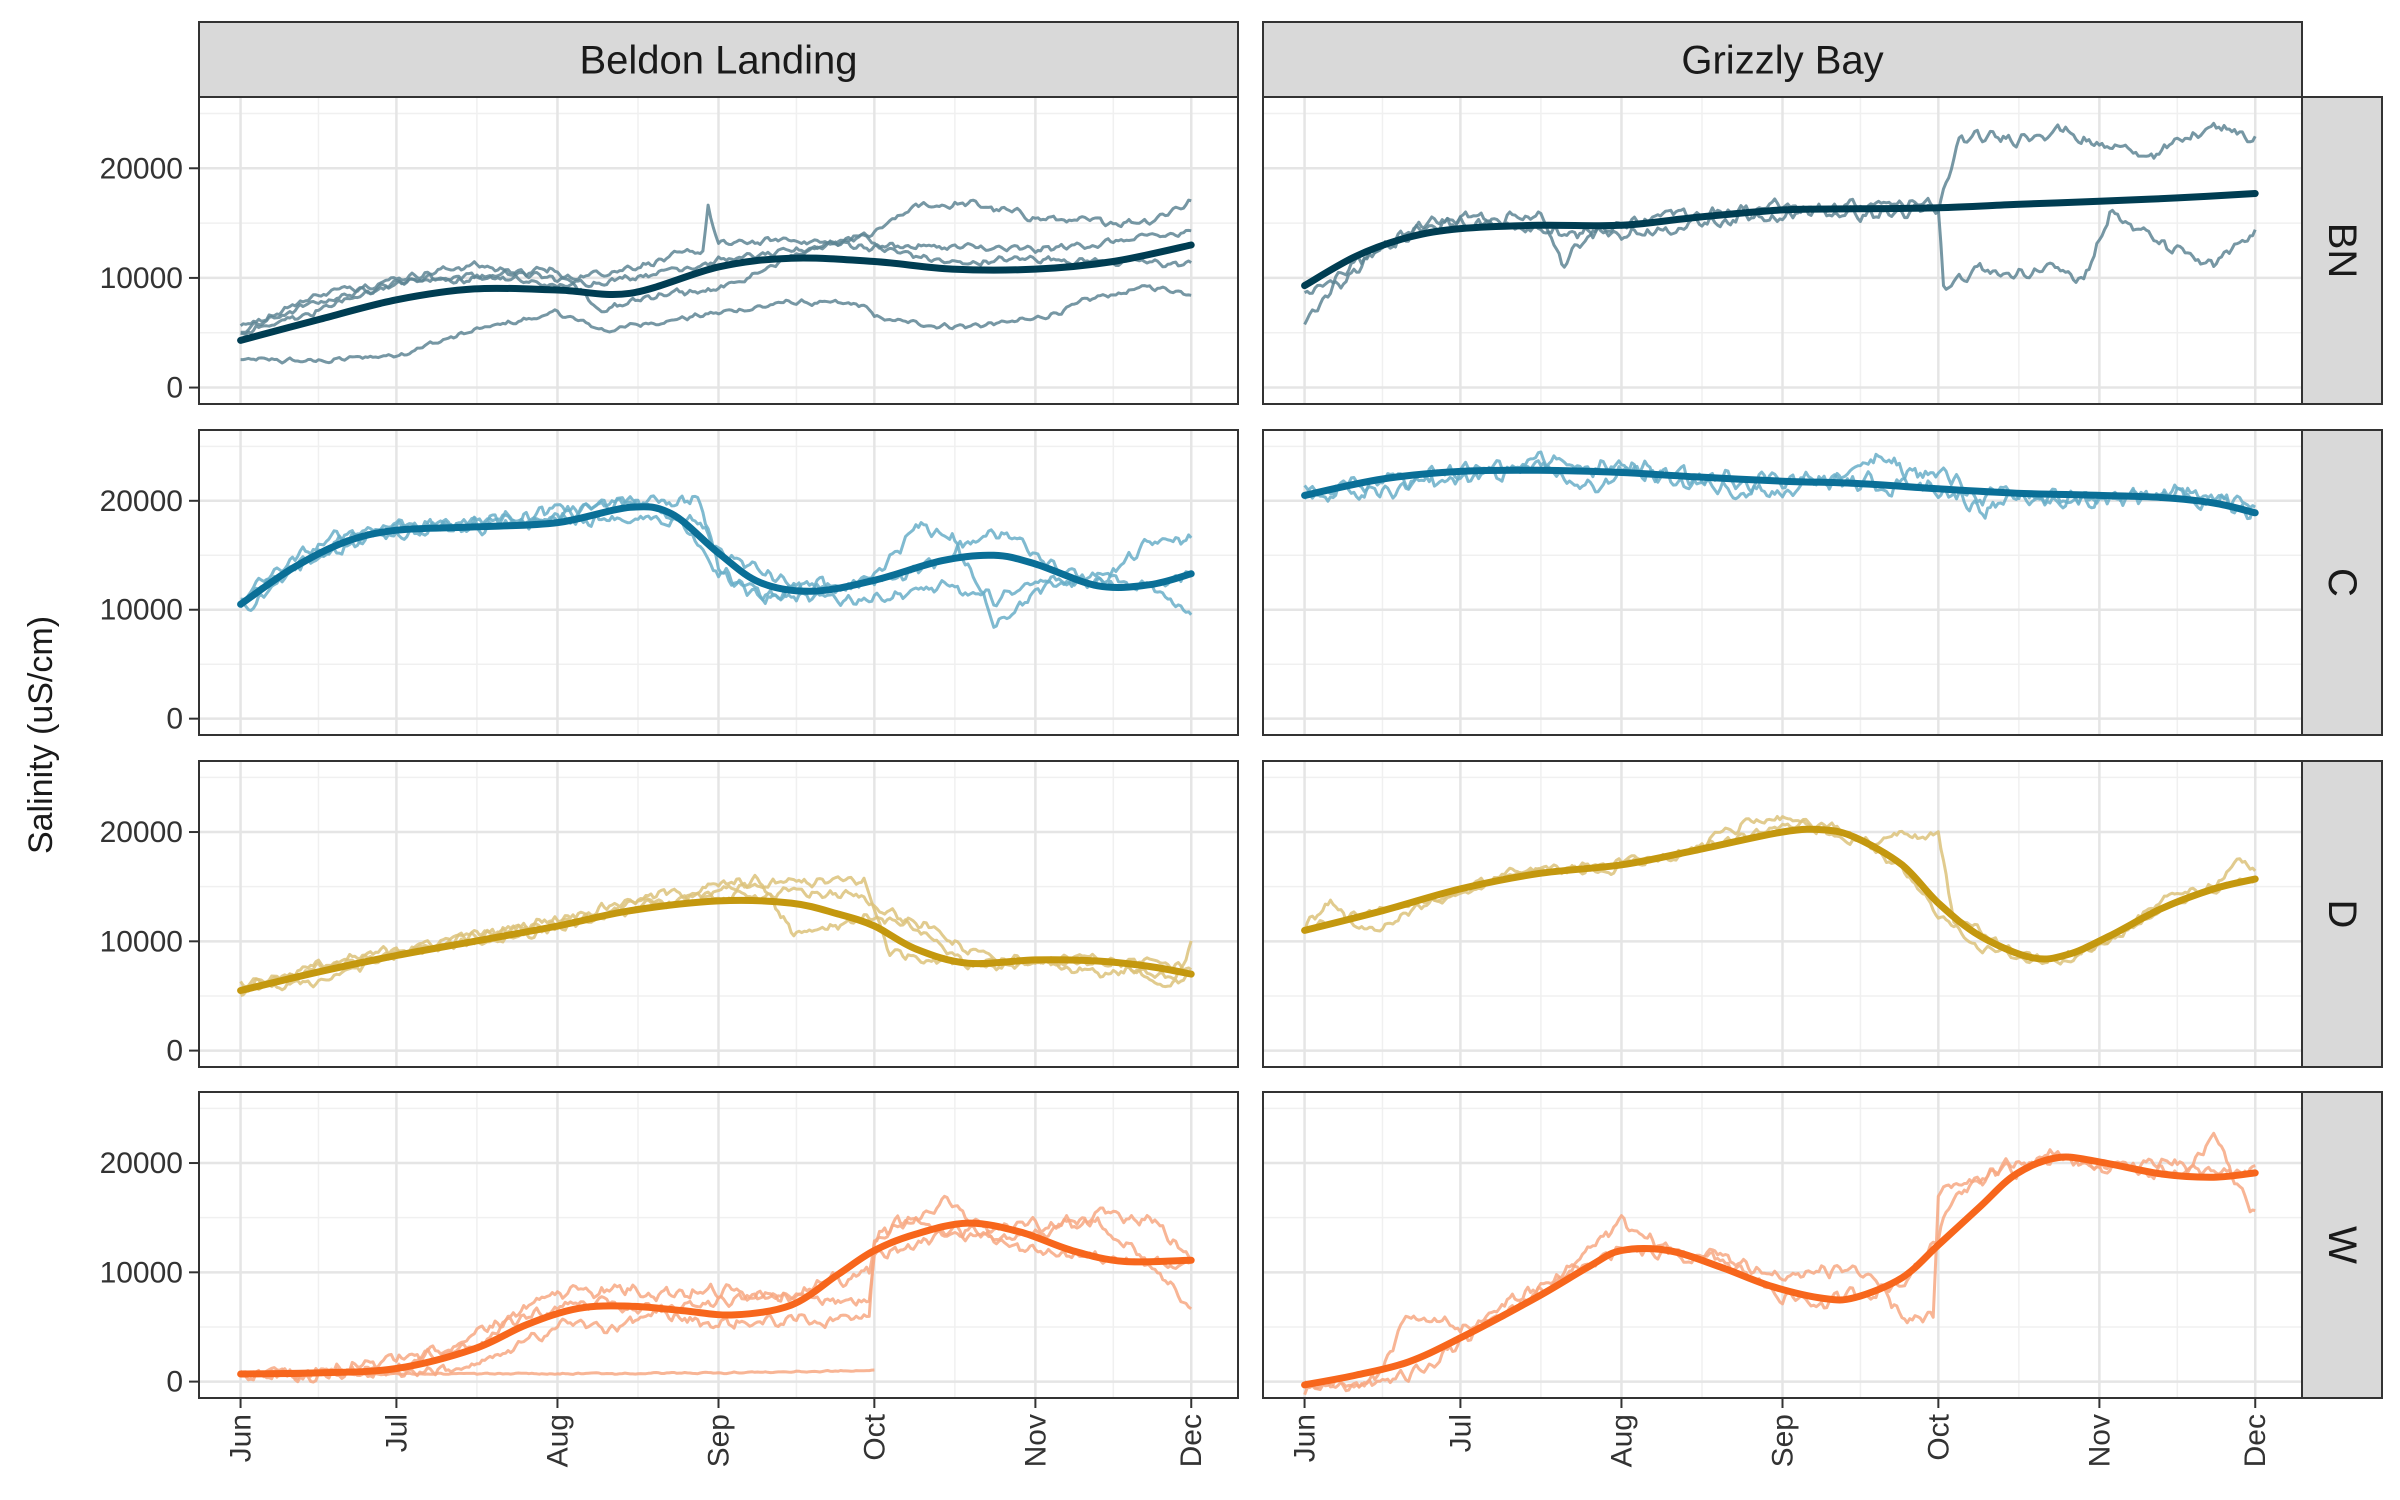 This screenshot has width=2400, height=1500. I want to click on row-strip-C, so click(2342, 582).